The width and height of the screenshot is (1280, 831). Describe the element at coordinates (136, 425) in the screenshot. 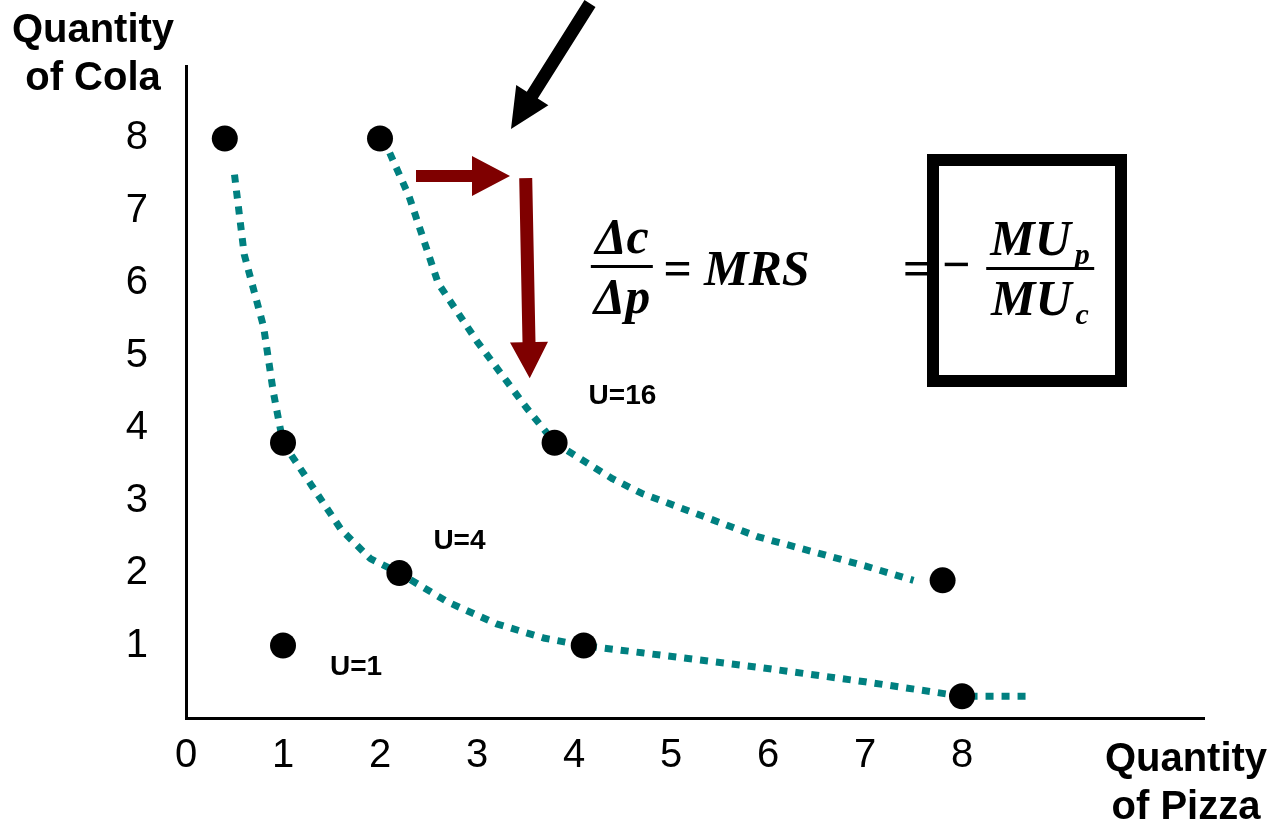

I see `y-tick-label: 4` at that location.